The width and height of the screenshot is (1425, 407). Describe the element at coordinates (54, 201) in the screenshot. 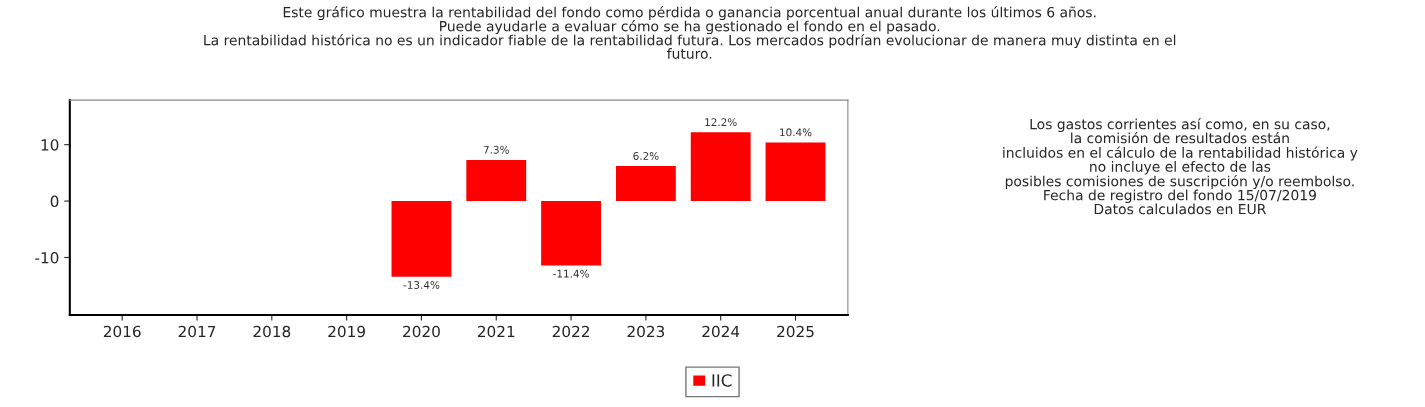

I see `y-tick-label: 0` at that location.